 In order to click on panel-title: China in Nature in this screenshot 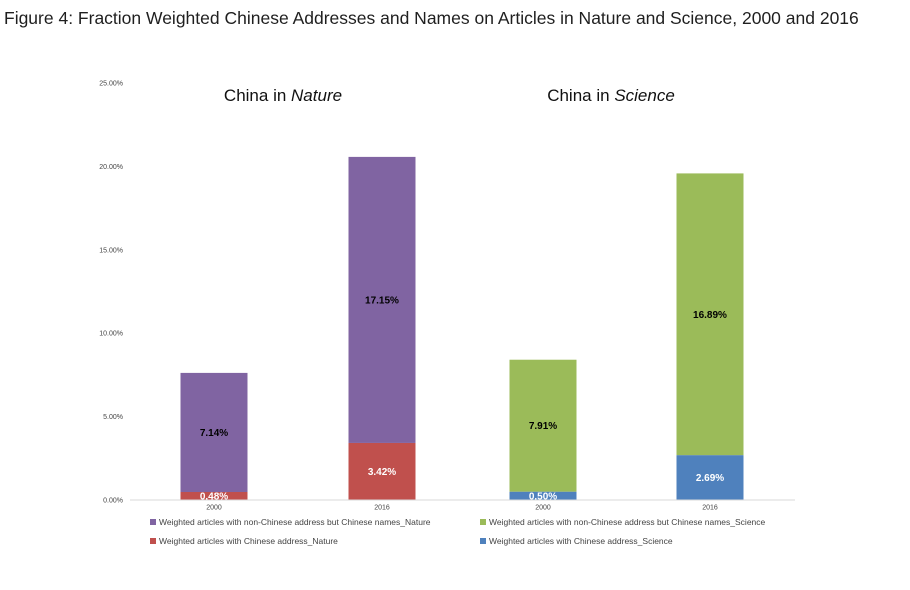, I will do `click(283, 95)`.